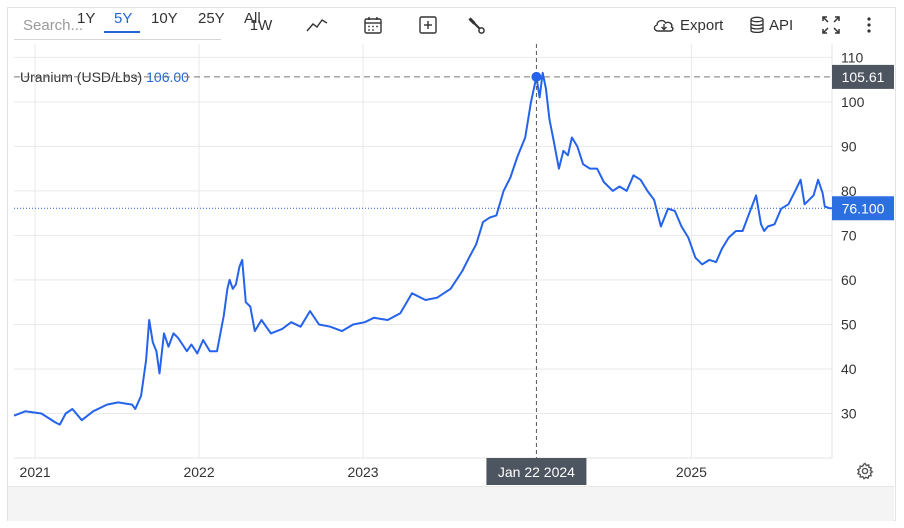  I want to click on date-range-button, so click(373, 25).